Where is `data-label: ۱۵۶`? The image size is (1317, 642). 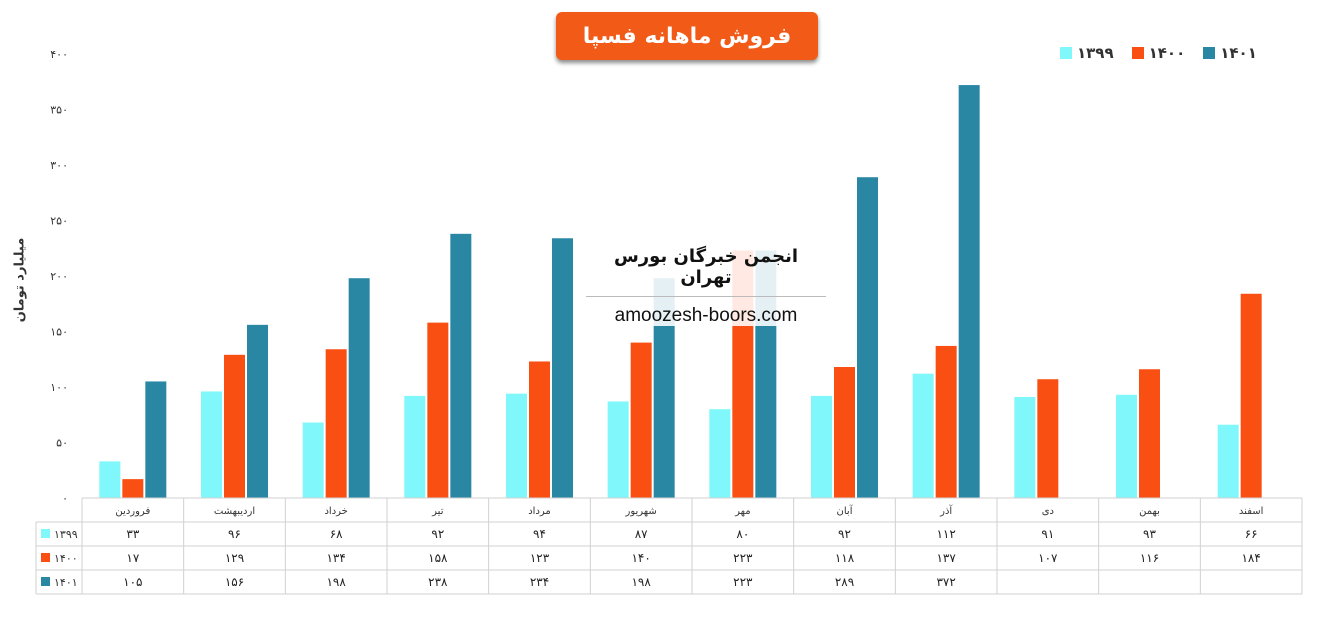
data-label: ۱۵۶ is located at coordinates (234, 582).